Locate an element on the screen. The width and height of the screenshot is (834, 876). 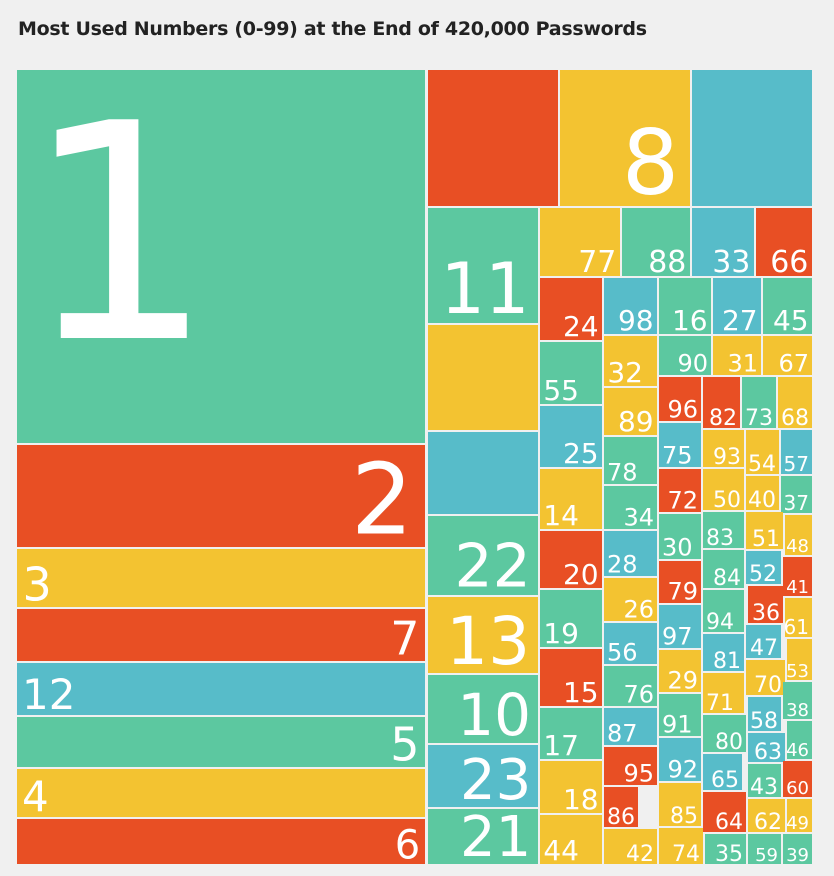
cell-label-72: 72 is located at coordinates (682, 501).